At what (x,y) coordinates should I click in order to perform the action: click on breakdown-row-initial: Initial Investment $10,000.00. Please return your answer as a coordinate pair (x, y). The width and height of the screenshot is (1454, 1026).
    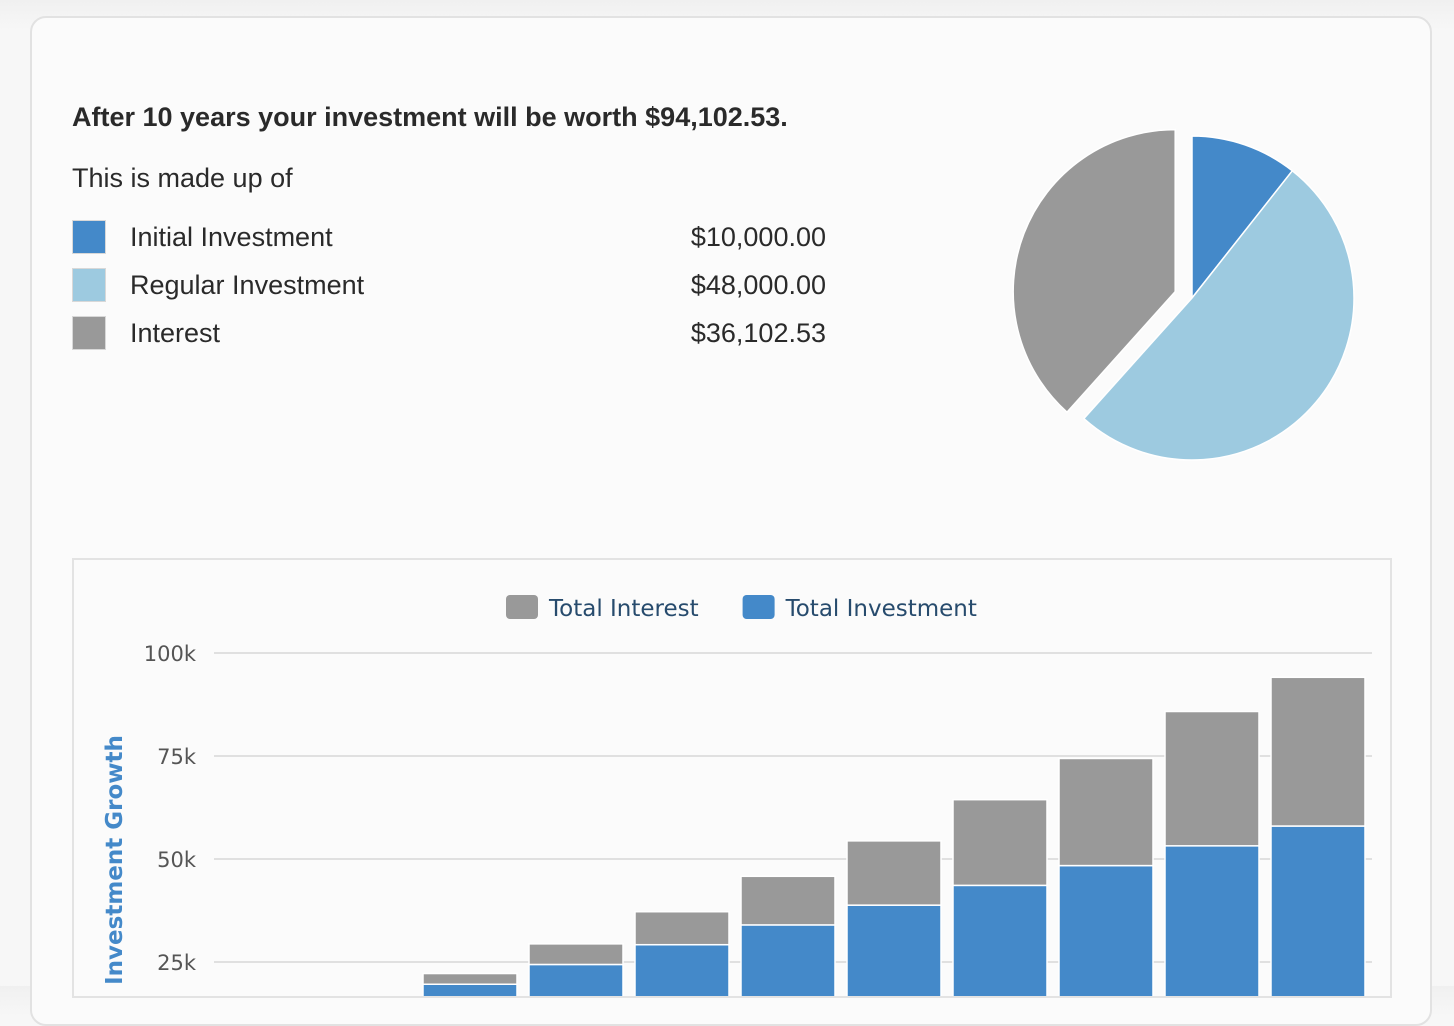
    Looking at the image, I should click on (452, 244).